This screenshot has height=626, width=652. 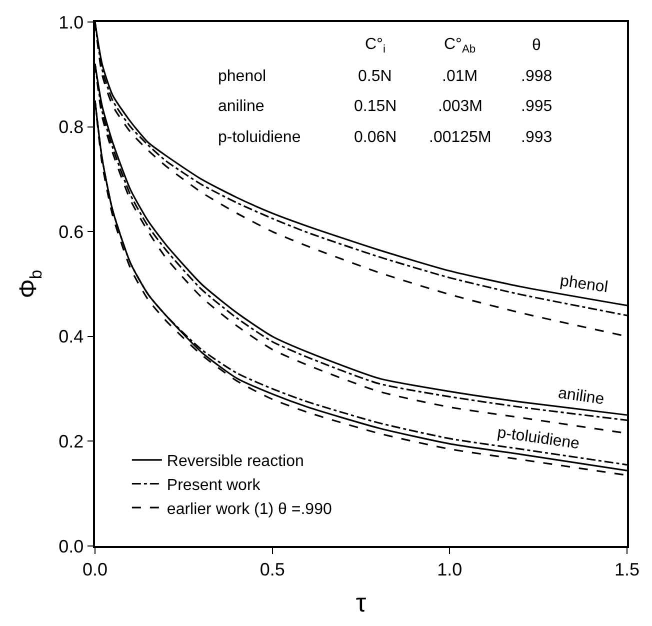 What do you see at coordinates (235, 461) in the screenshot?
I see `legend-label: Reversible reaction` at bounding box center [235, 461].